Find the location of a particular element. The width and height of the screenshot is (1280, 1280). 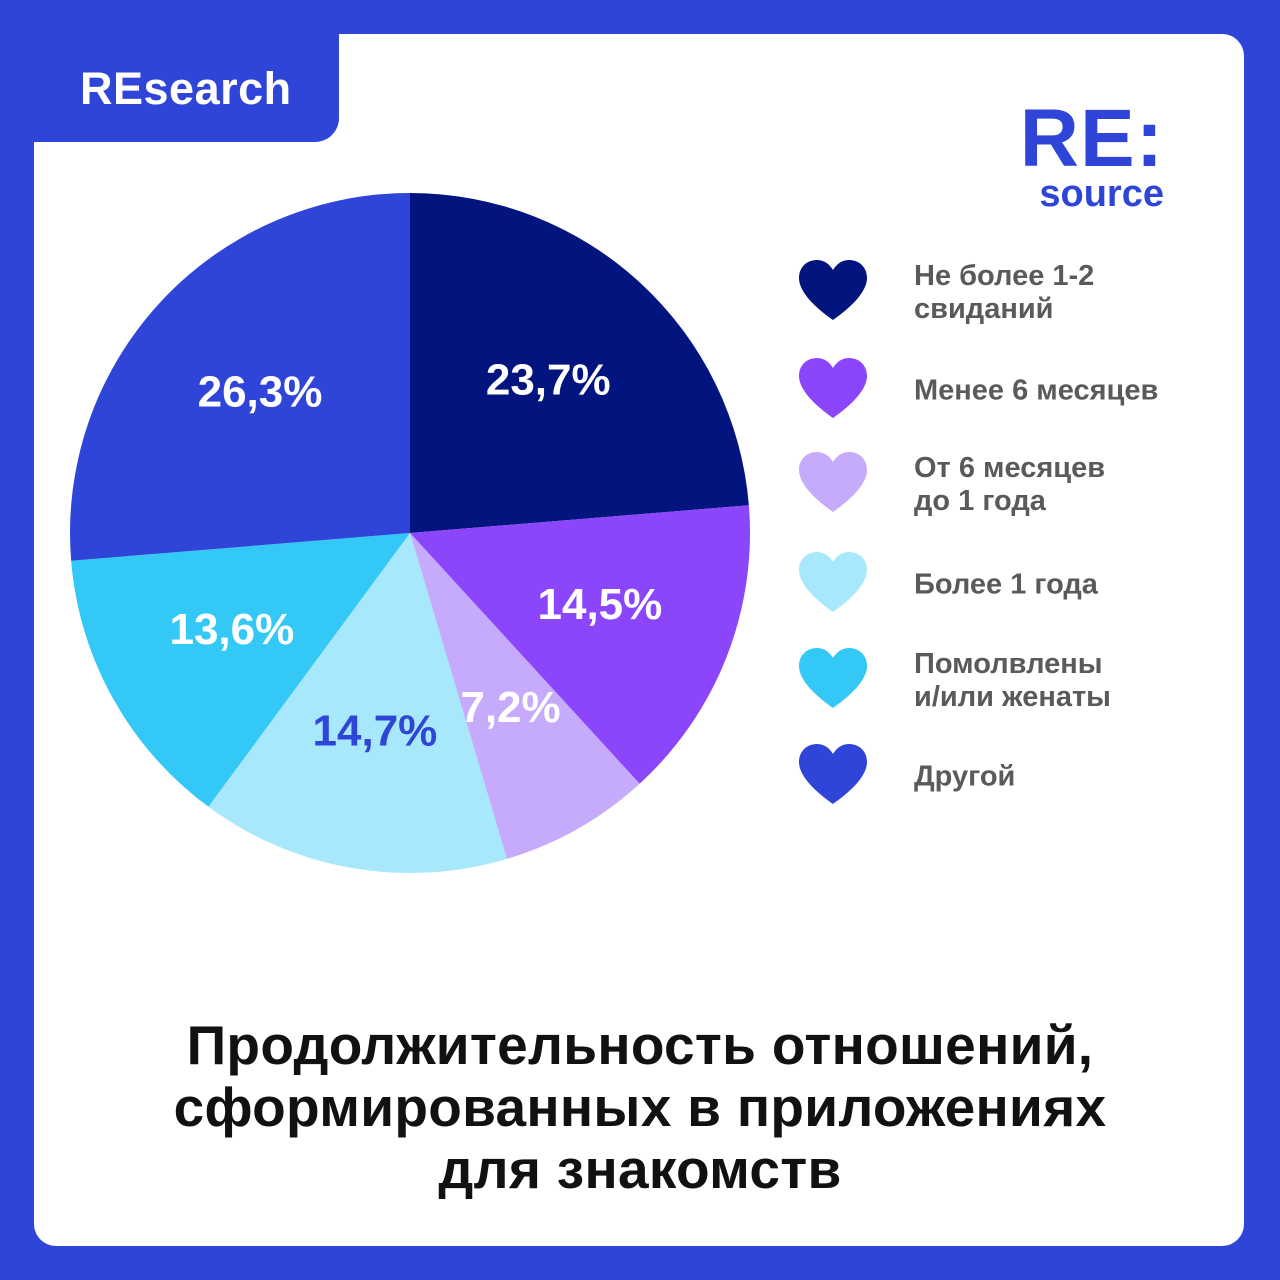

legend-label: От 6 месяцев до 1 года is located at coordinates (1064, 485).